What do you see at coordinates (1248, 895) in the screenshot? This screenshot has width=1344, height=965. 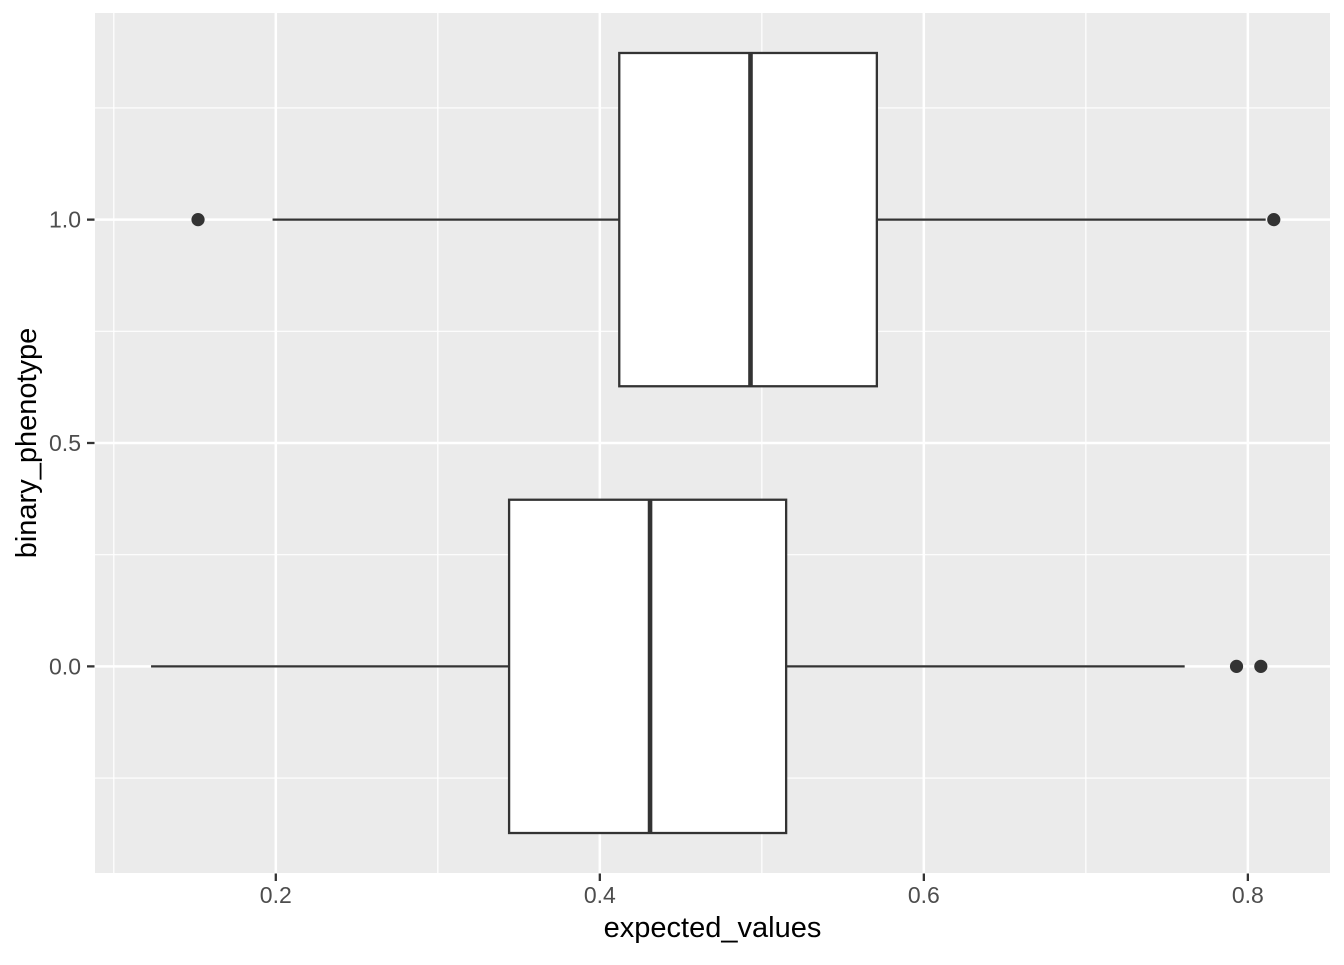 I see `x-tick-label: 0.8` at bounding box center [1248, 895].